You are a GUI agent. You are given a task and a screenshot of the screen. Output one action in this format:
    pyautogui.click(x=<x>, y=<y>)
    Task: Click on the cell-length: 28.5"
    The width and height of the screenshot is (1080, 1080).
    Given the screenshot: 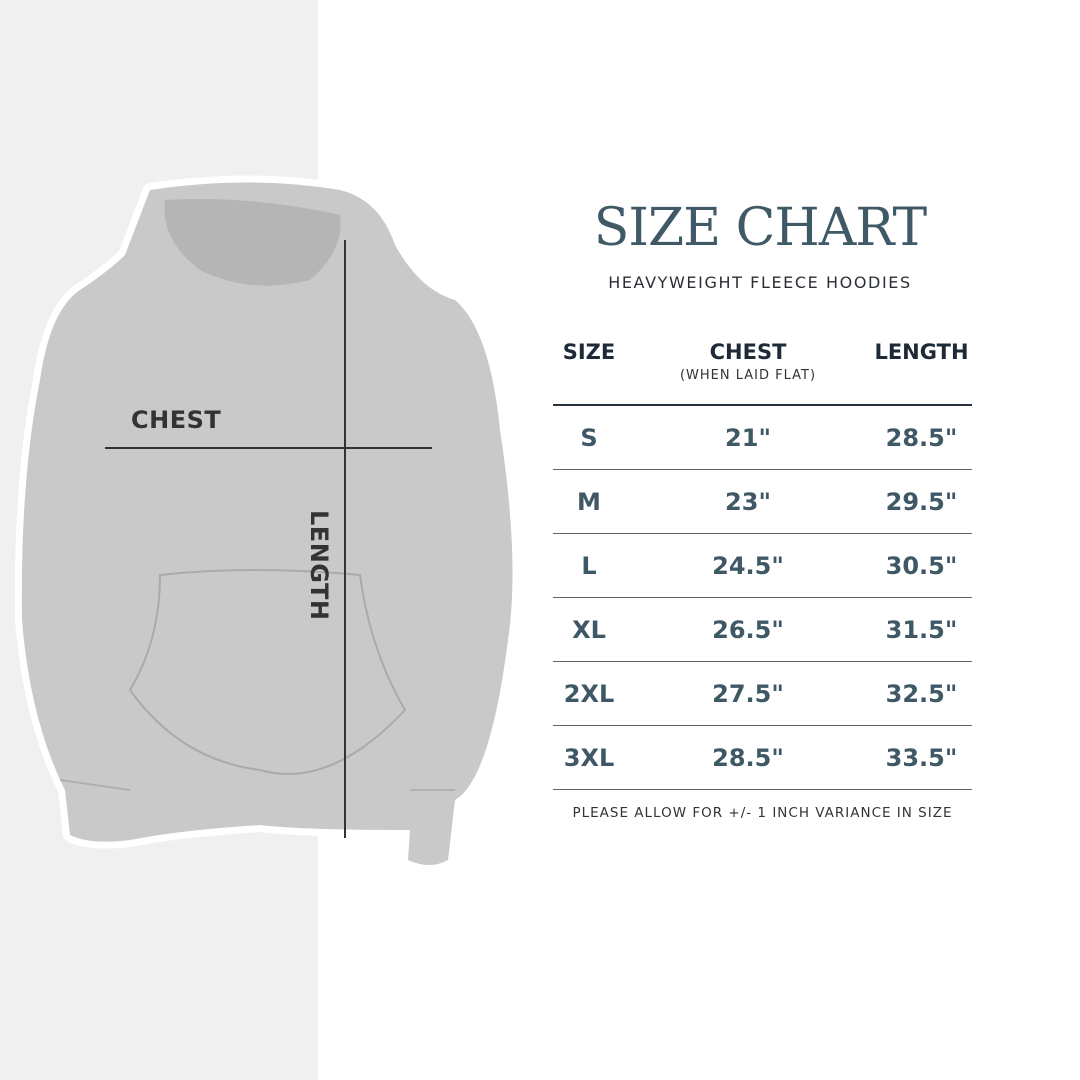 What is the action you would take?
    pyautogui.click(x=921, y=437)
    